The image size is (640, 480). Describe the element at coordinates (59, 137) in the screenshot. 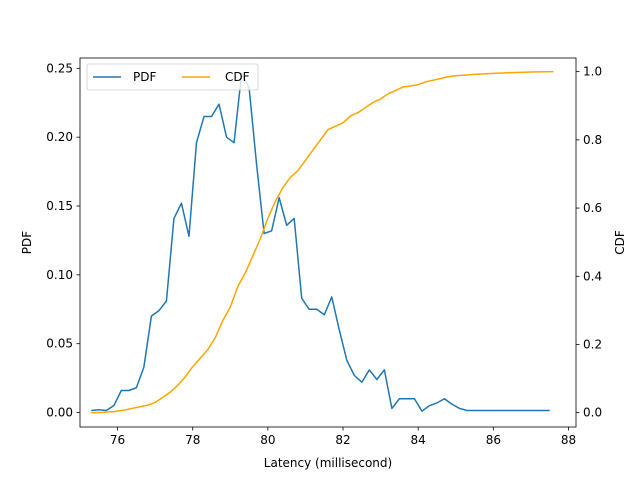

I see `y-left-tick-label: 0.20` at that location.